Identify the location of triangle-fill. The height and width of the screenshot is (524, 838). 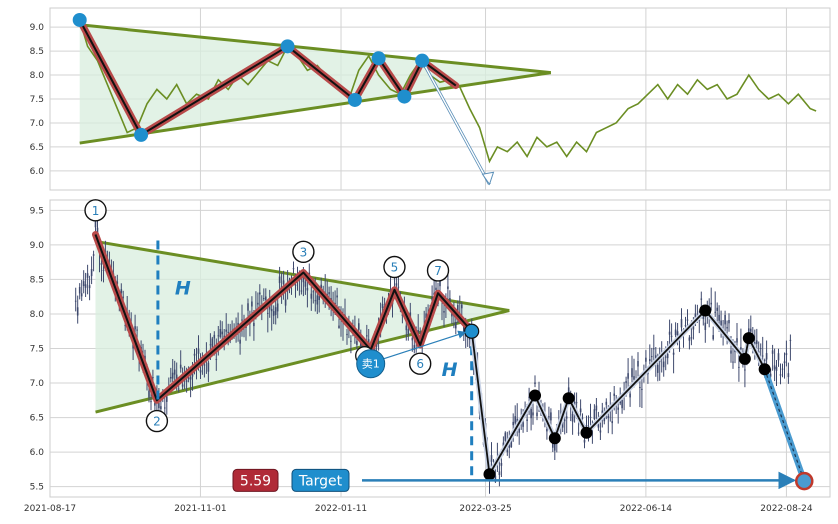
(315, 84).